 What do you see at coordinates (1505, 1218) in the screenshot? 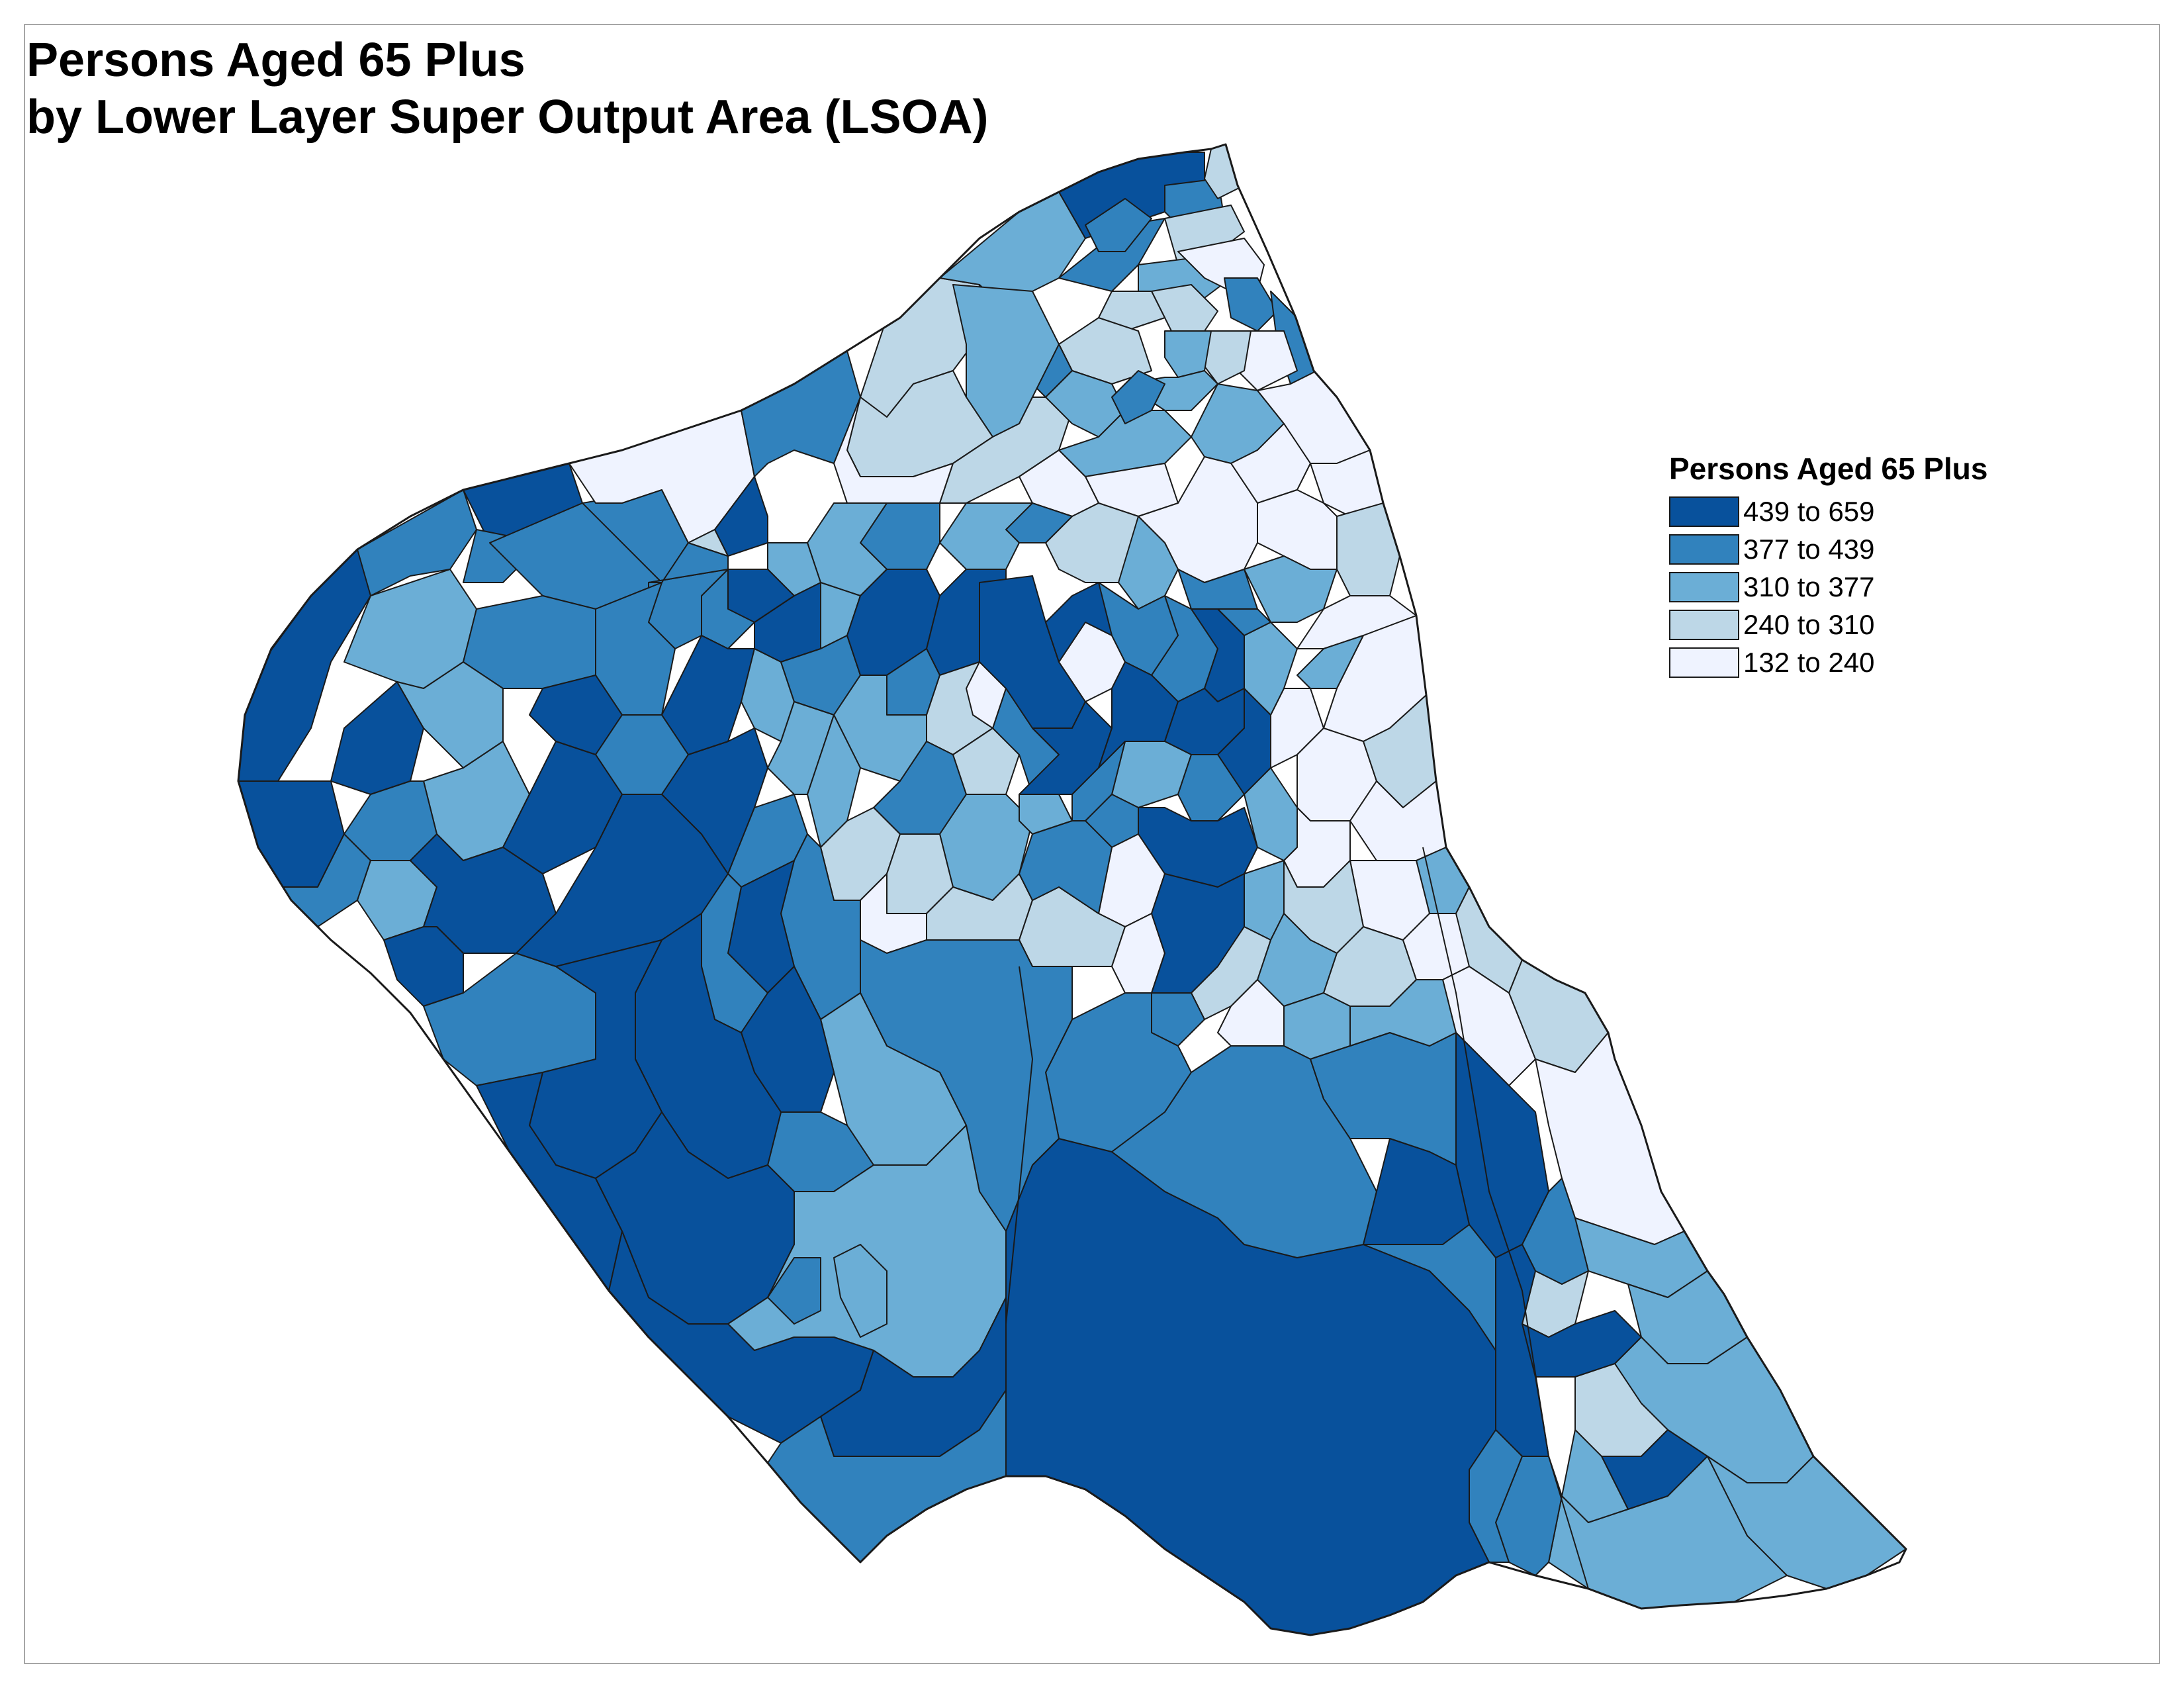
I see `railway-line` at bounding box center [1505, 1218].